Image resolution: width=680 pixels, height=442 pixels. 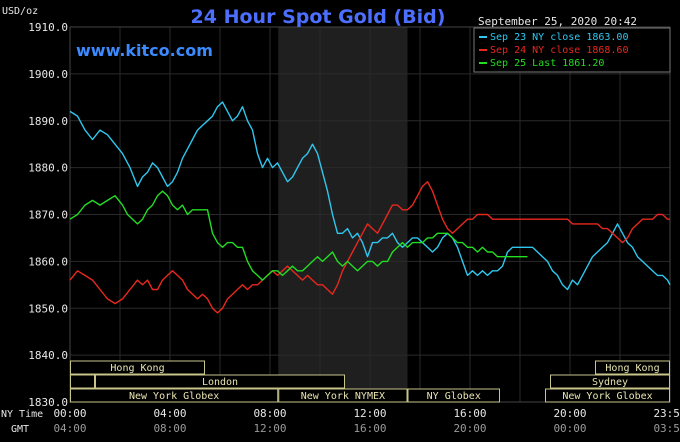 What do you see at coordinates (48, 74) in the screenshot?
I see `y-tick-label: 1900.0` at bounding box center [48, 74].